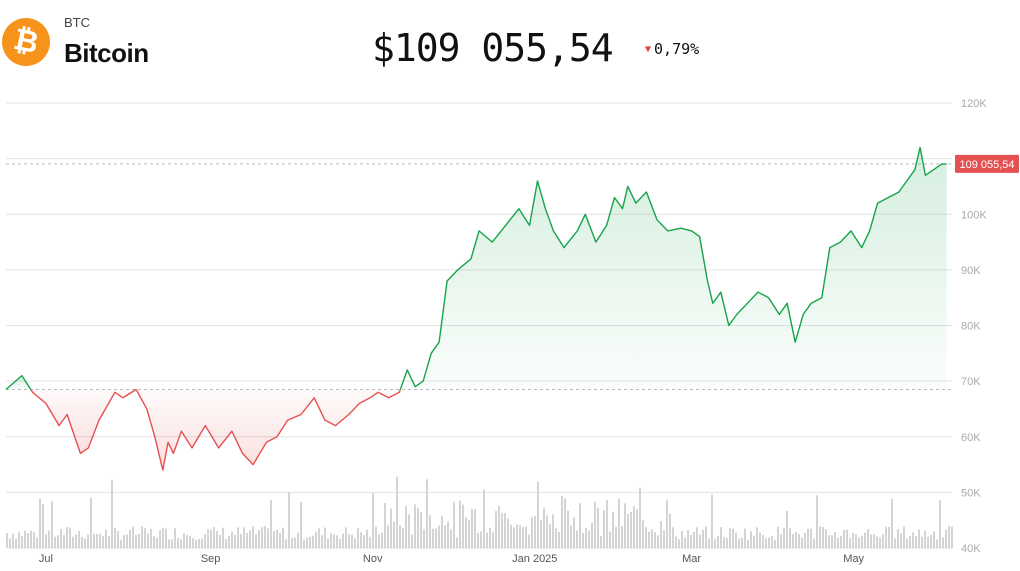 This screenshot has height=571, width=1020. What do you see at coordinates (106, 53) in the screenshot?
I see `asset-name: Bitcoin` at bounding box center [106, 53].